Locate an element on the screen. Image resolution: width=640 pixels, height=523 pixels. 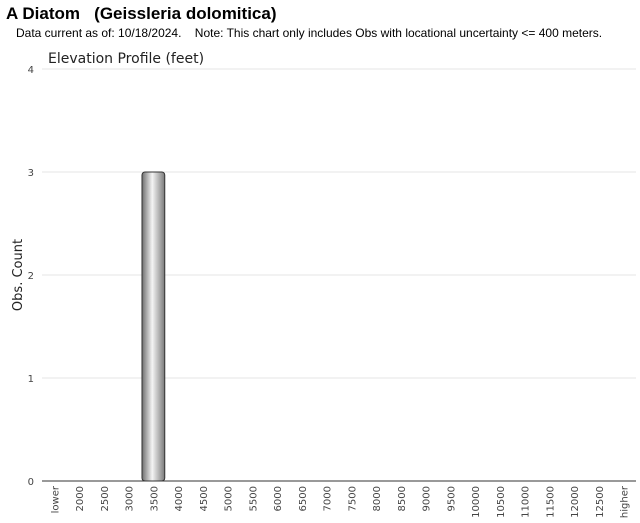
page-title: A Diatom (Geissleria dolomitica) is located at coordinates (141, 13).